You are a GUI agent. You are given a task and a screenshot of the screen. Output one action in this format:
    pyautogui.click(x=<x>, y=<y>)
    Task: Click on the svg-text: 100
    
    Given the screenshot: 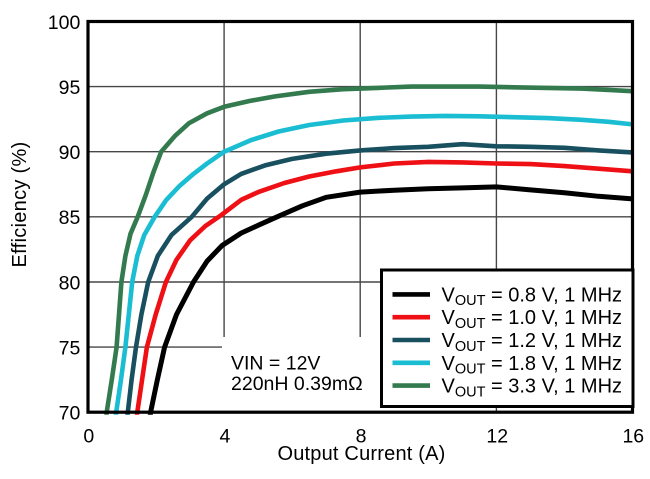 What is the action you would take?
    pyautogui.click(x=64, y=23)
    